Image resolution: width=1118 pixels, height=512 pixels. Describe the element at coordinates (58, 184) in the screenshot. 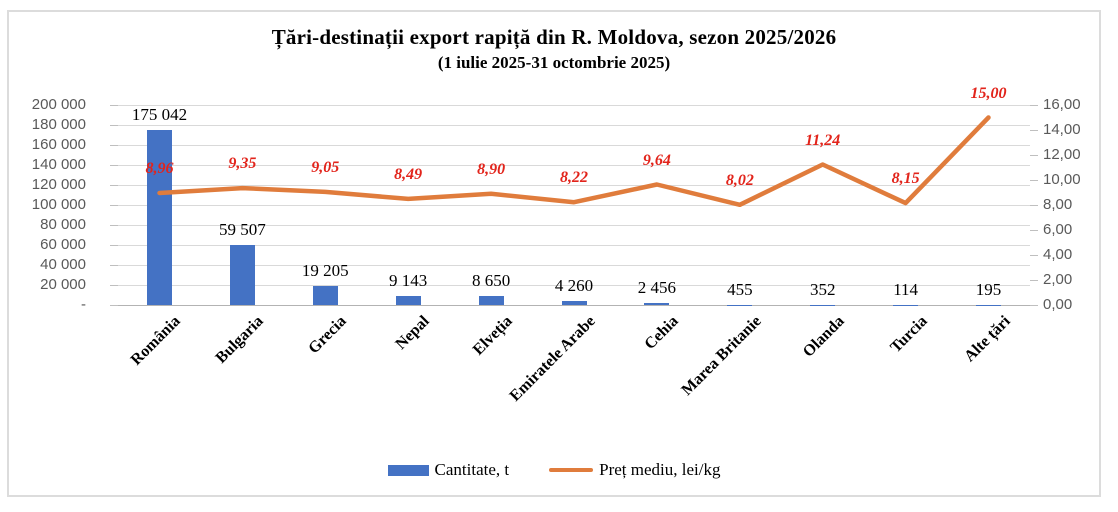

I see `left-axis-label: 120 000` at that location.